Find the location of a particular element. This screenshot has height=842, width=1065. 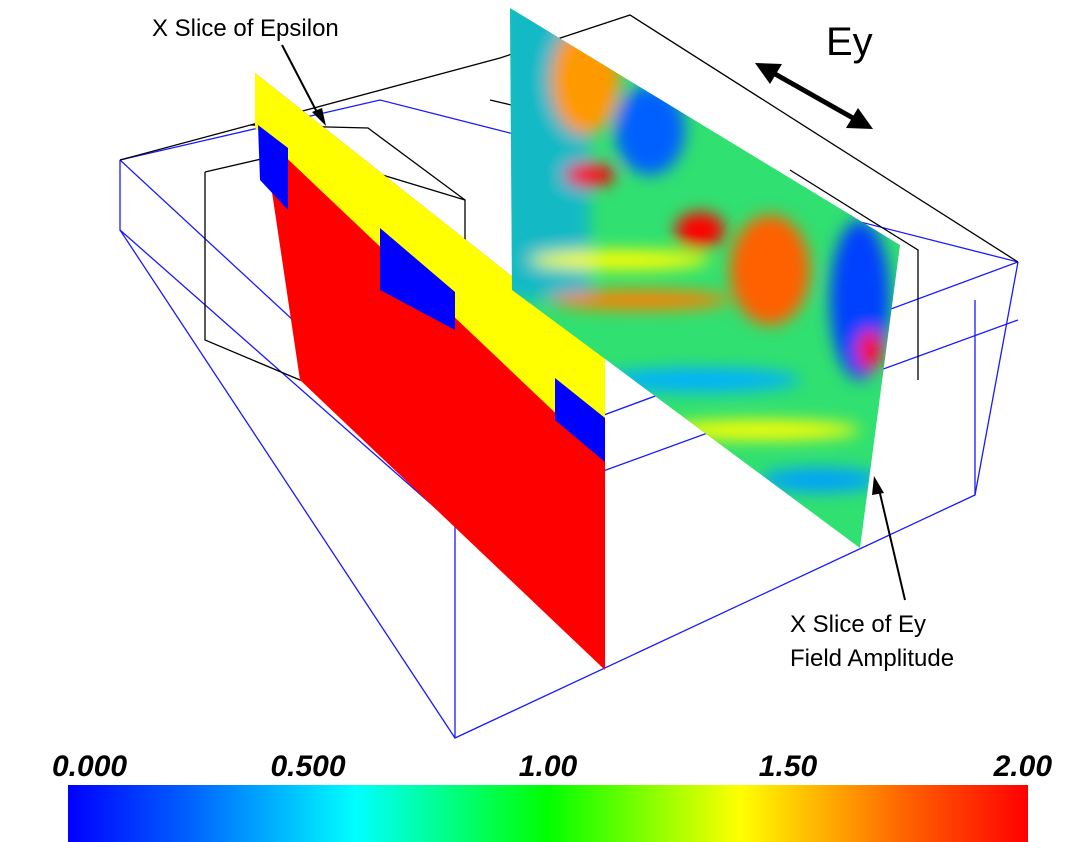

ey-arrowhead is located at coordinates (878, 485).